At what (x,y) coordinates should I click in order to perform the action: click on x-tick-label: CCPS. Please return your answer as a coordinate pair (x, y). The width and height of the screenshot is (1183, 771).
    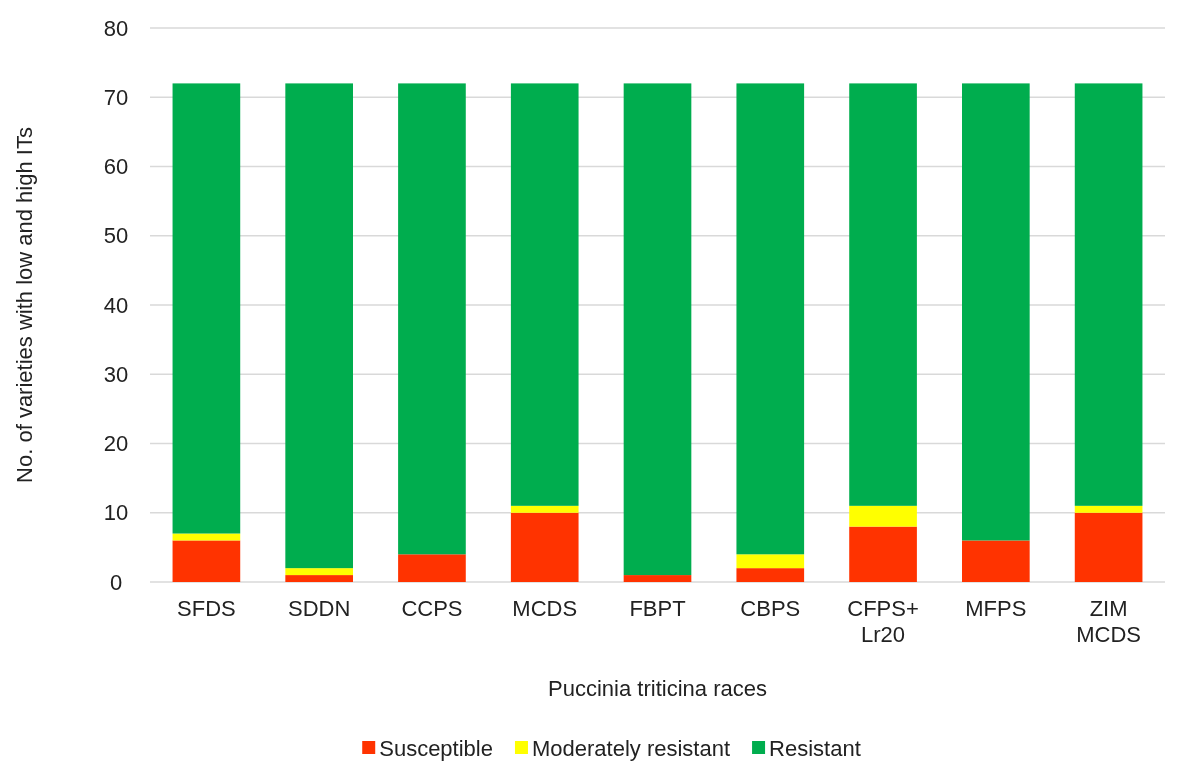
    Looking at the image, I should click on (432, 608).